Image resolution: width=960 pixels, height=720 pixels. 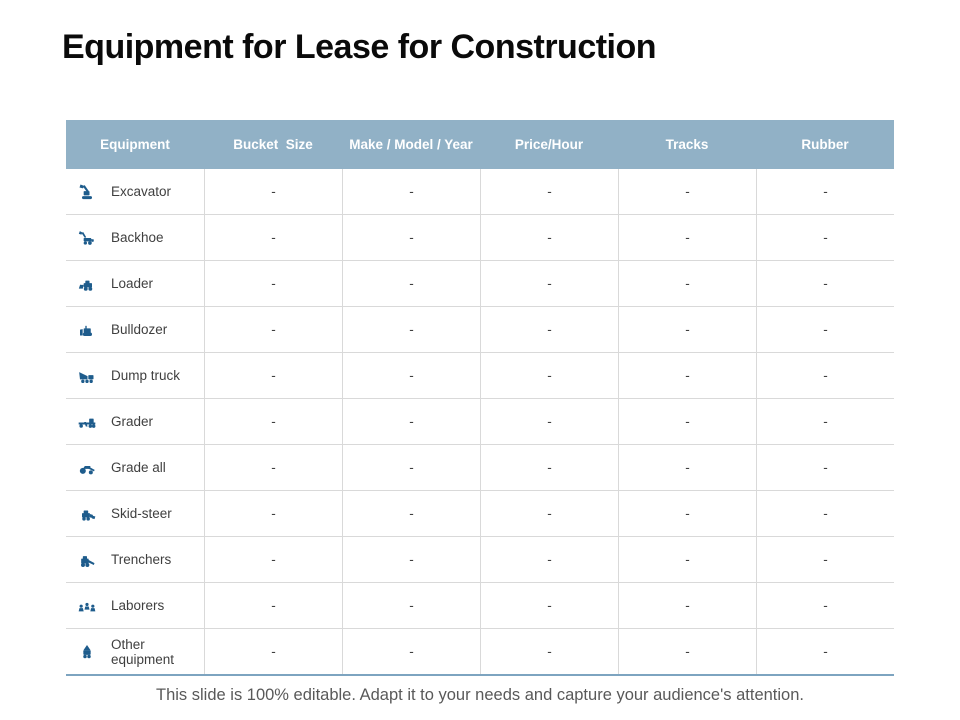 I want to click on table-row-grade-all: Grade all - - - - -, so click(x=480, y=468).